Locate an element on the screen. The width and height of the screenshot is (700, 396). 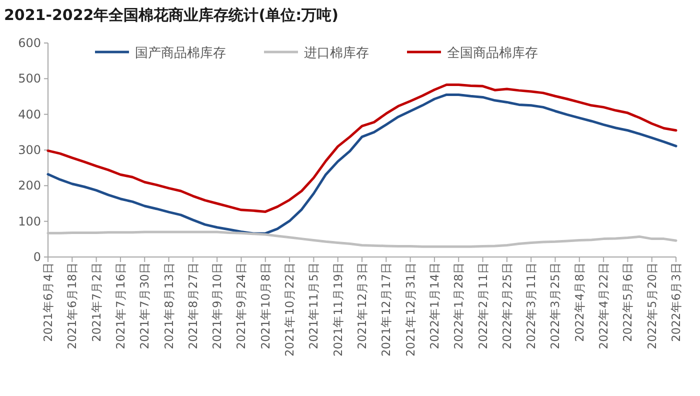
x-tick-label: 2021年9月24日 is located at coordinates (241, 306).